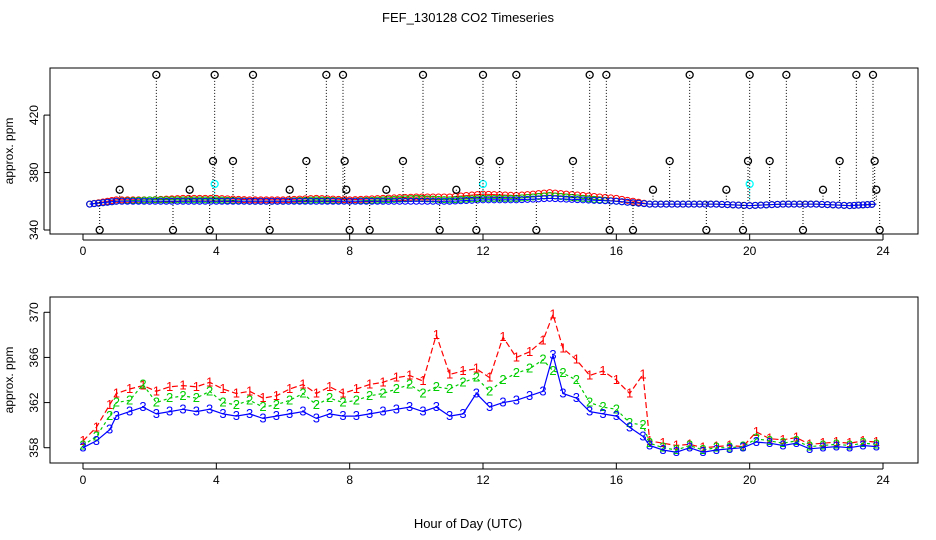  Describe the element at coordinates (34, 312) in the screenshot. I see `y-tick-label: 370` at that location.